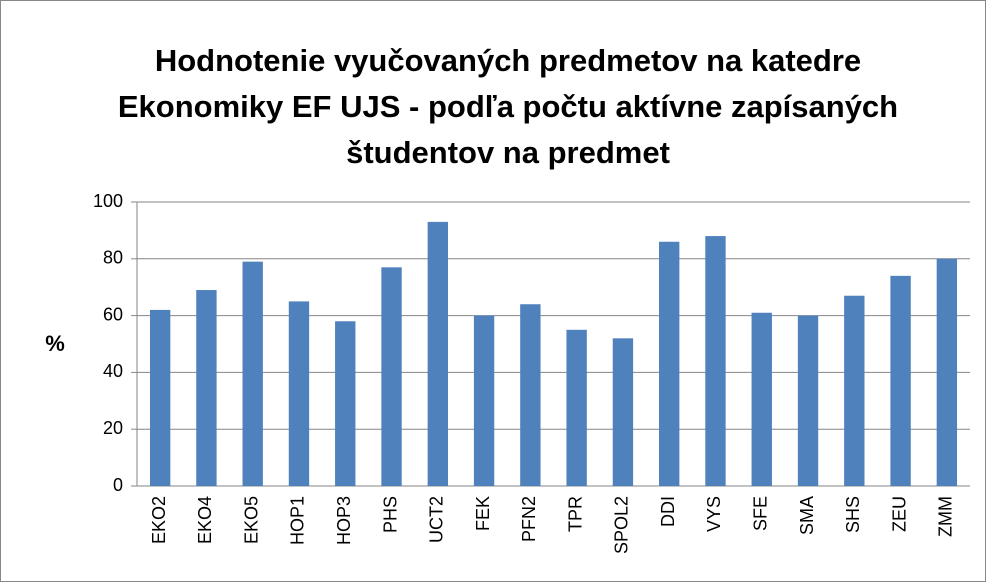  Describe the element at coordinates (899, 514) in the screenshot. I see `x-tick-label: ZEU` at that location.